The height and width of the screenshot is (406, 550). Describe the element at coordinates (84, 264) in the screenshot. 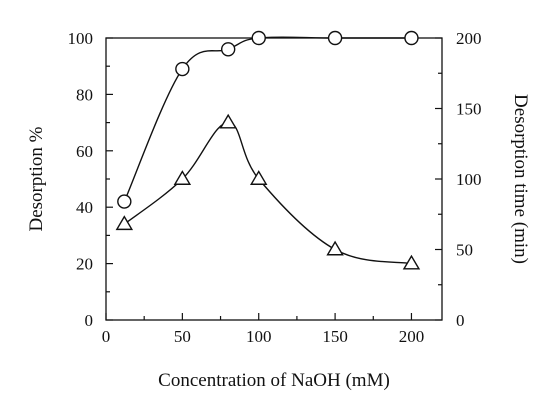

I see `y-tick-label: 20` at that location.